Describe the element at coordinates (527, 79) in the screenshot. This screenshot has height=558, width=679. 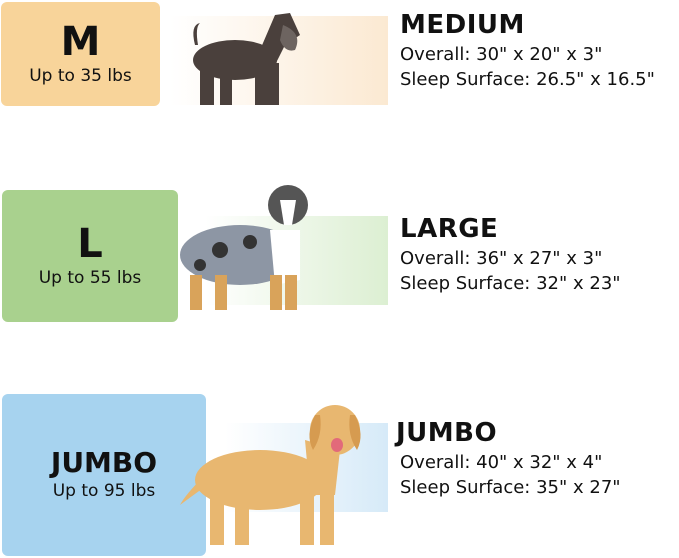
I see `sleep-surface-dimensions: Sleep Surface: 26.5" x 16.5"` at that location.